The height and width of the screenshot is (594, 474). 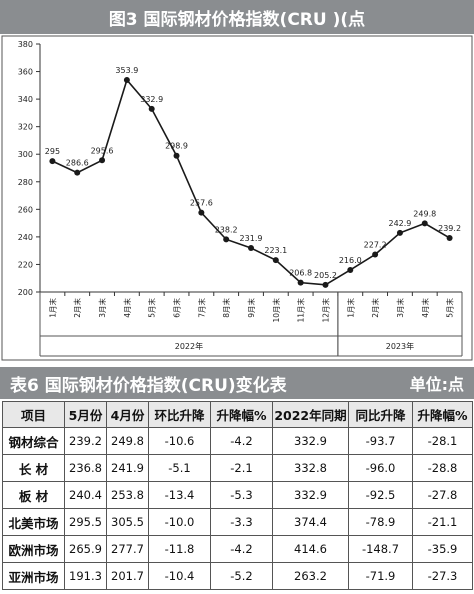 What do you see at coordinates (85, 522) in the screenshot?
I see `cell-may: 295.5` at bounding box center [85, 522].